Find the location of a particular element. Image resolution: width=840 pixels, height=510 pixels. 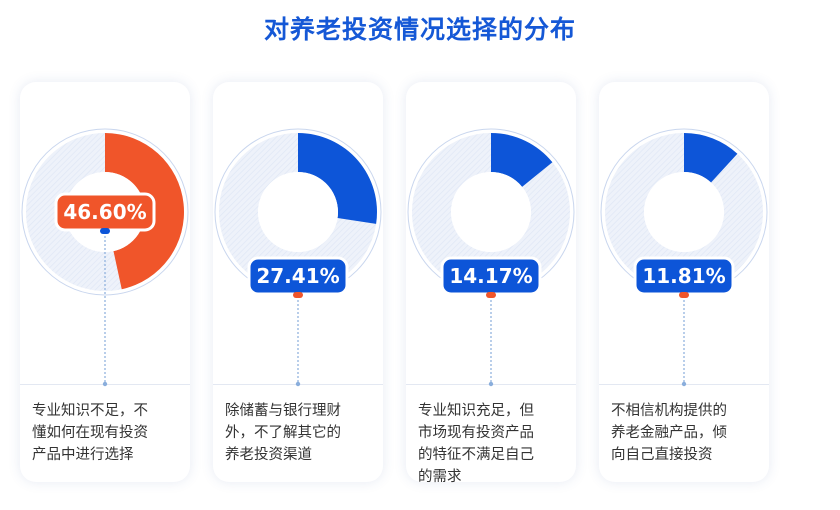

donut-track is located at coordinates (683, 212).